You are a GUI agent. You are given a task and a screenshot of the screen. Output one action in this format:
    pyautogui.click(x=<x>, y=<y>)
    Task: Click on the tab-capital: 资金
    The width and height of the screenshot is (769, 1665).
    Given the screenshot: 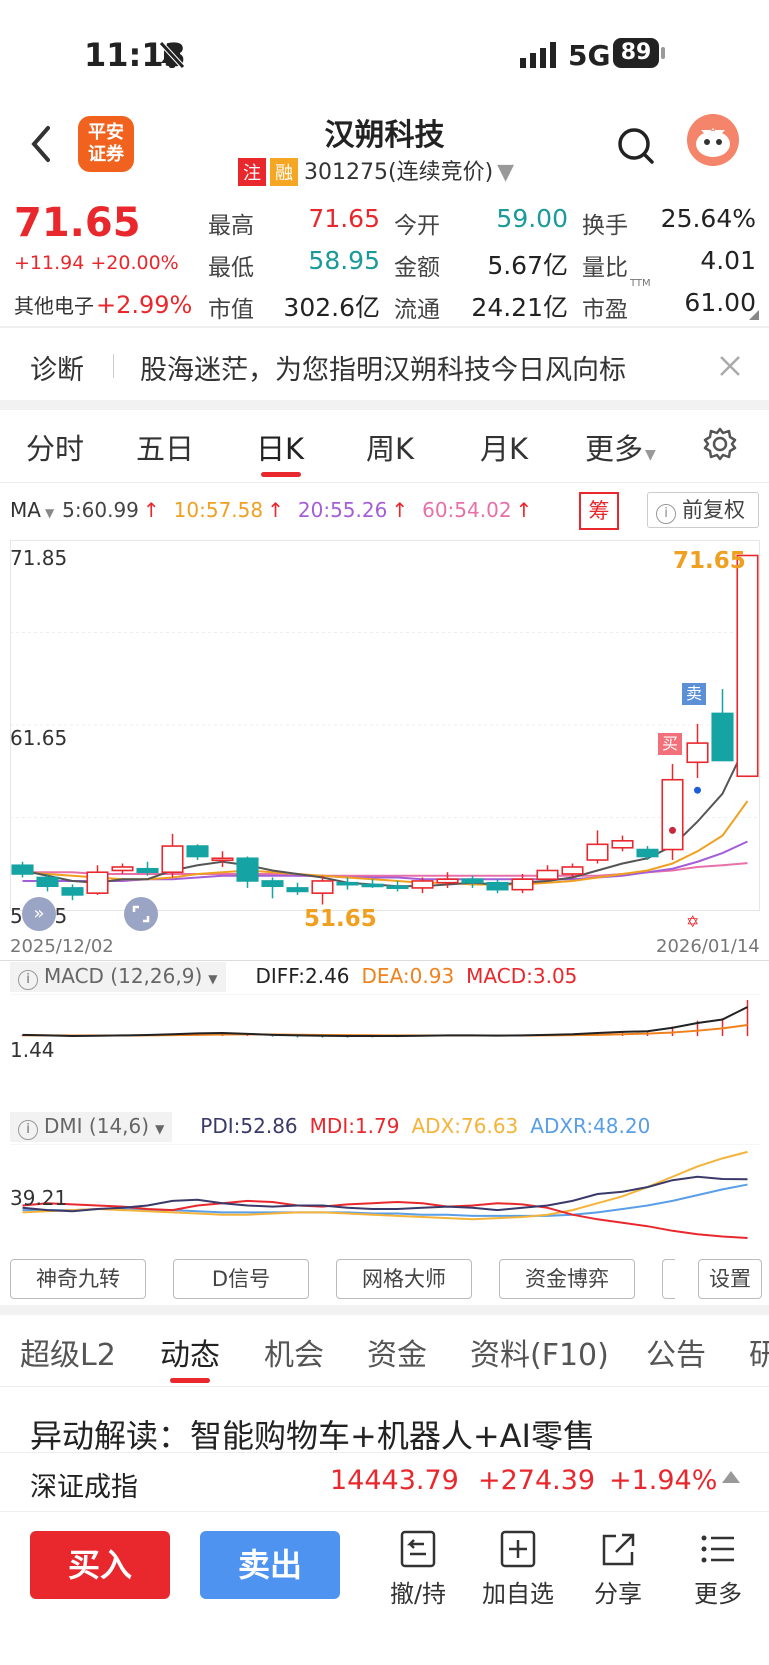 What is the action you would take?
    pyautogui.click(x=397, y=1355)
    